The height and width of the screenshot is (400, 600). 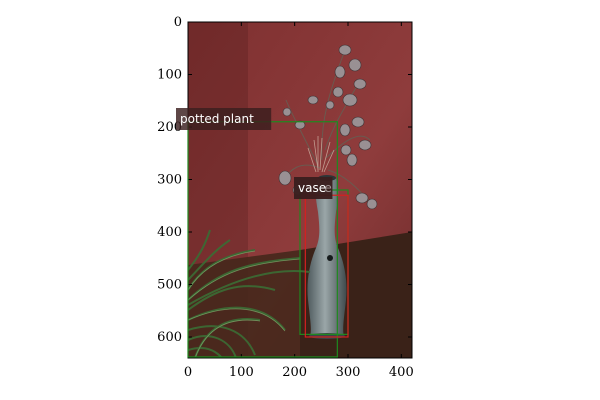 What do you see at coordinates (217, 119) in the screenshot?
I see `label-text: potted plant` at bounding box center [217, 119].